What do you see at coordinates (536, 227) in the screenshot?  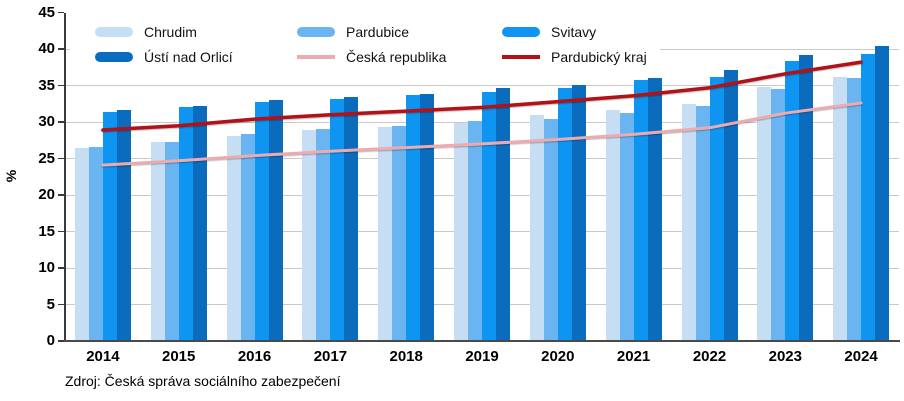 I see `bar-chrudim-2020` at bounding box center [536, 227].